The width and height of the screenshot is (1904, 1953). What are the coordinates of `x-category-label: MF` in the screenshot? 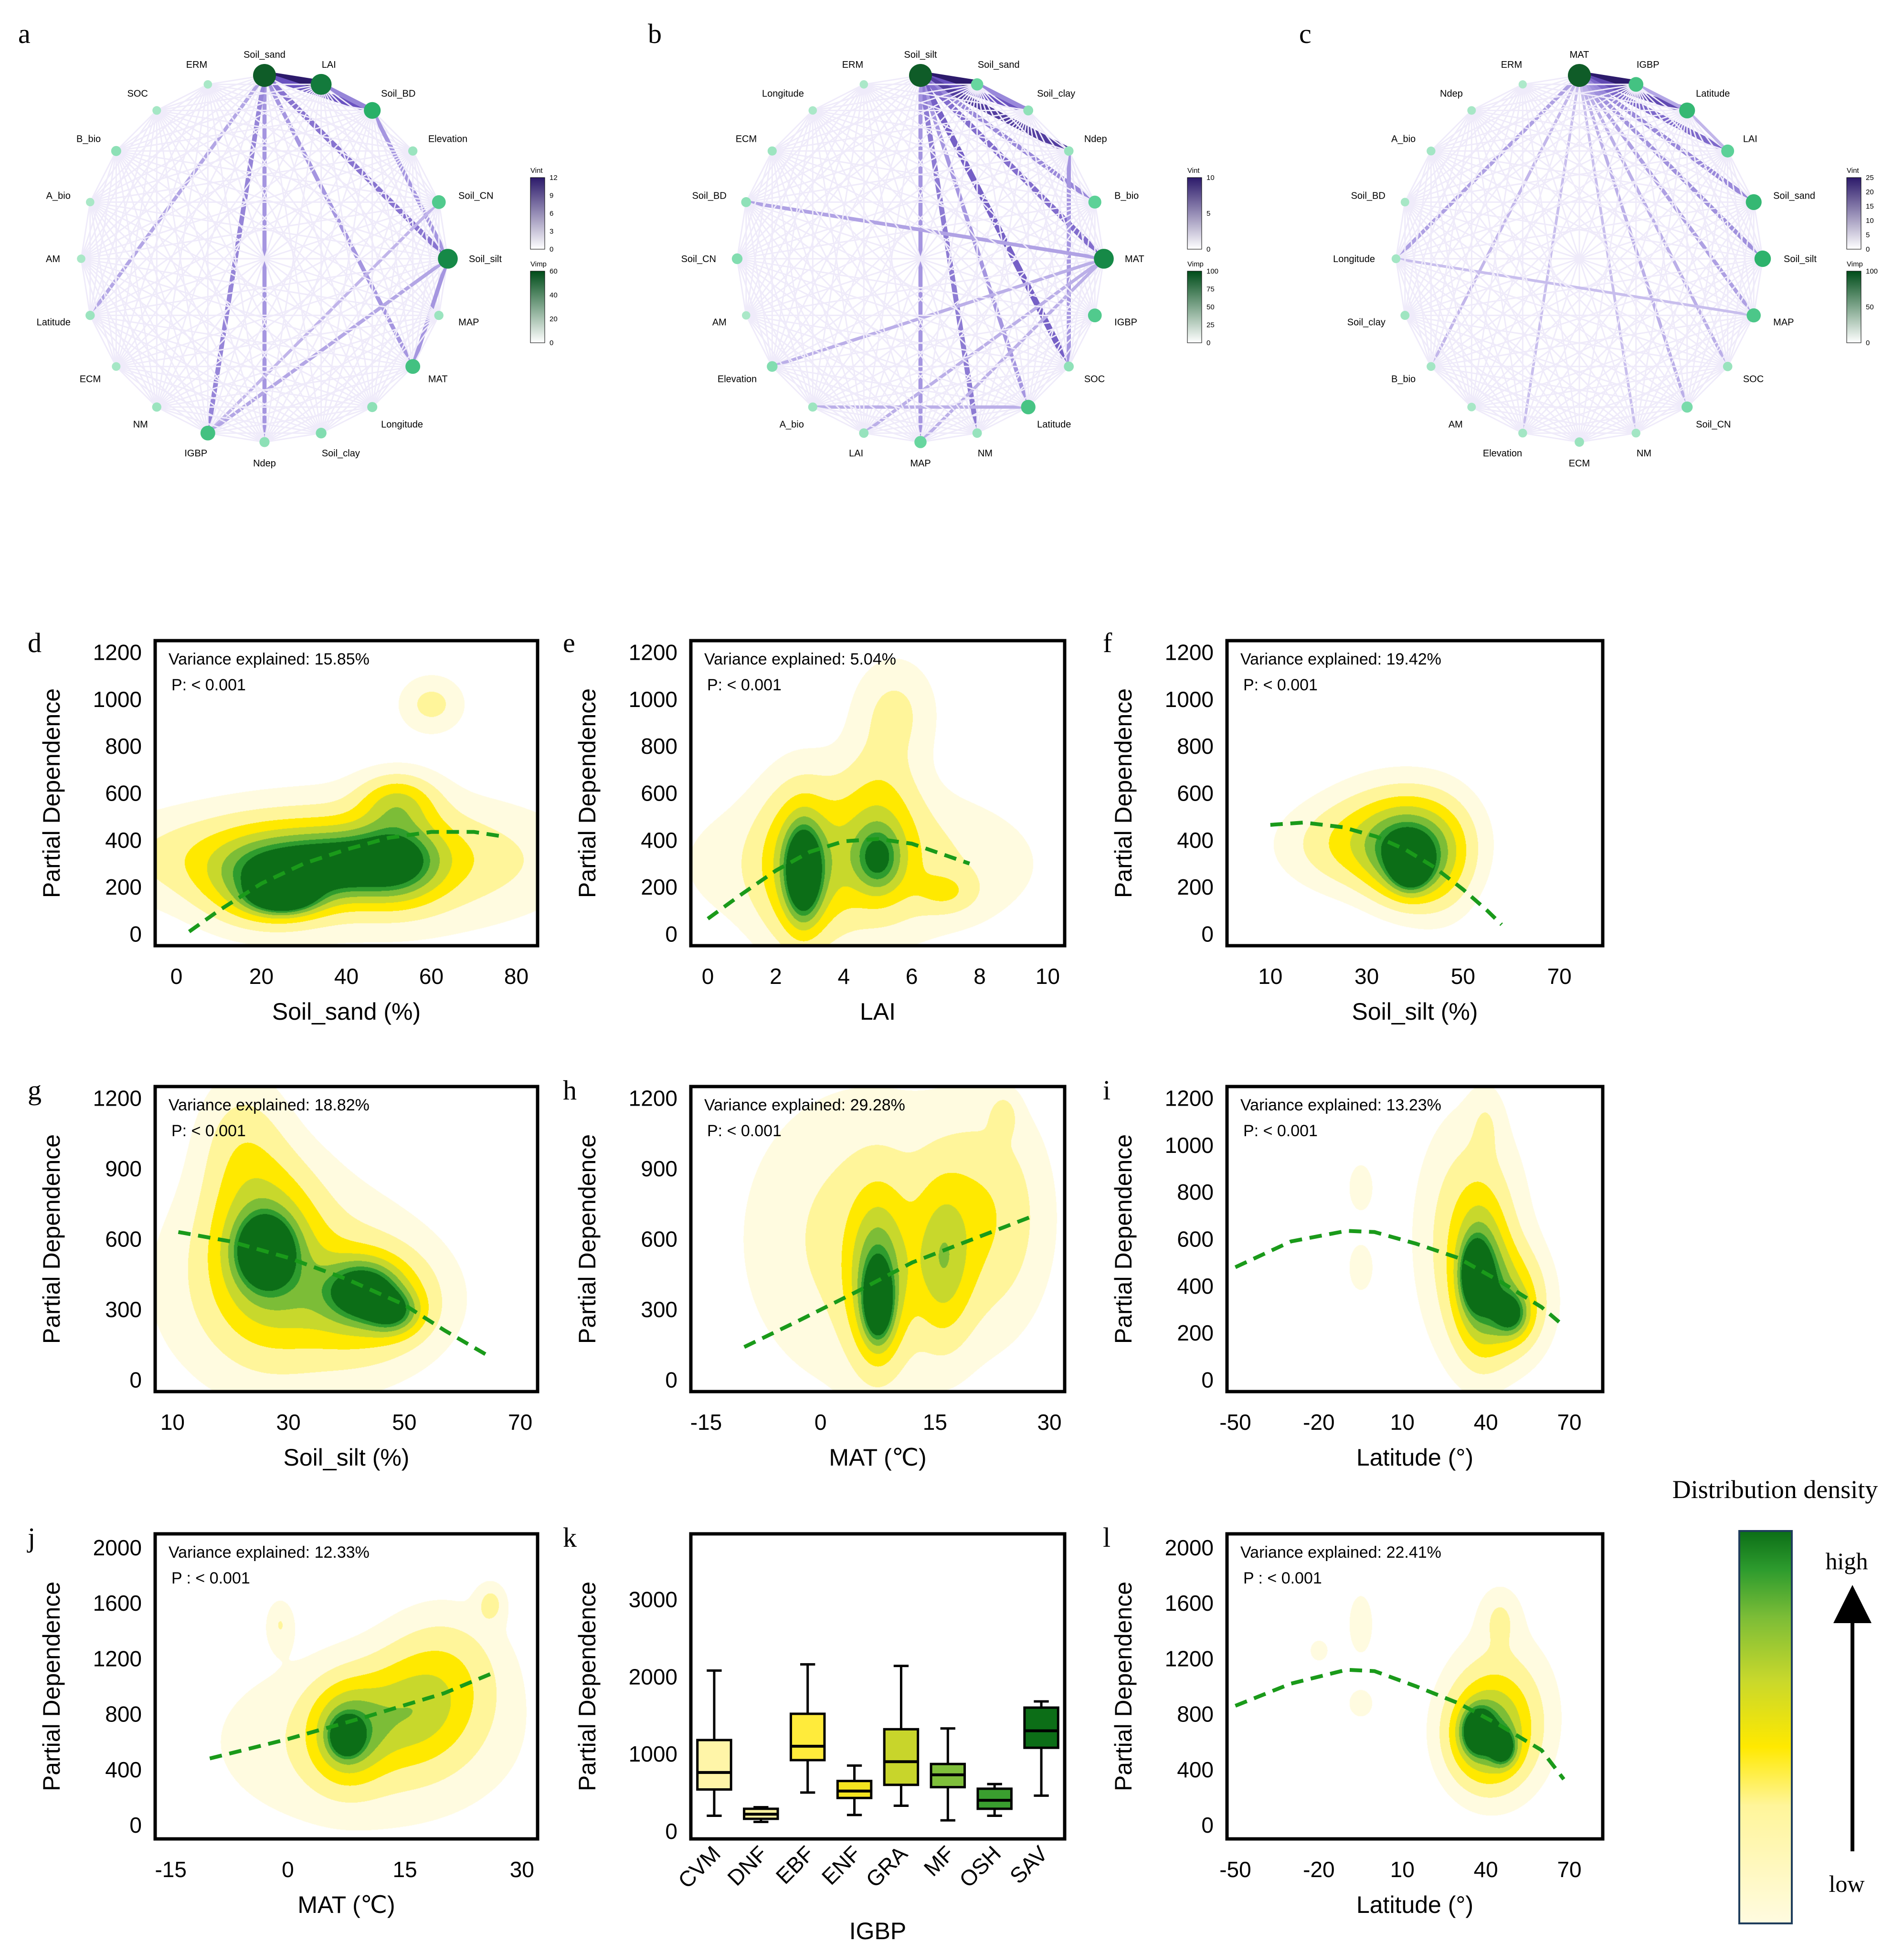 It's located at (939, 1861).